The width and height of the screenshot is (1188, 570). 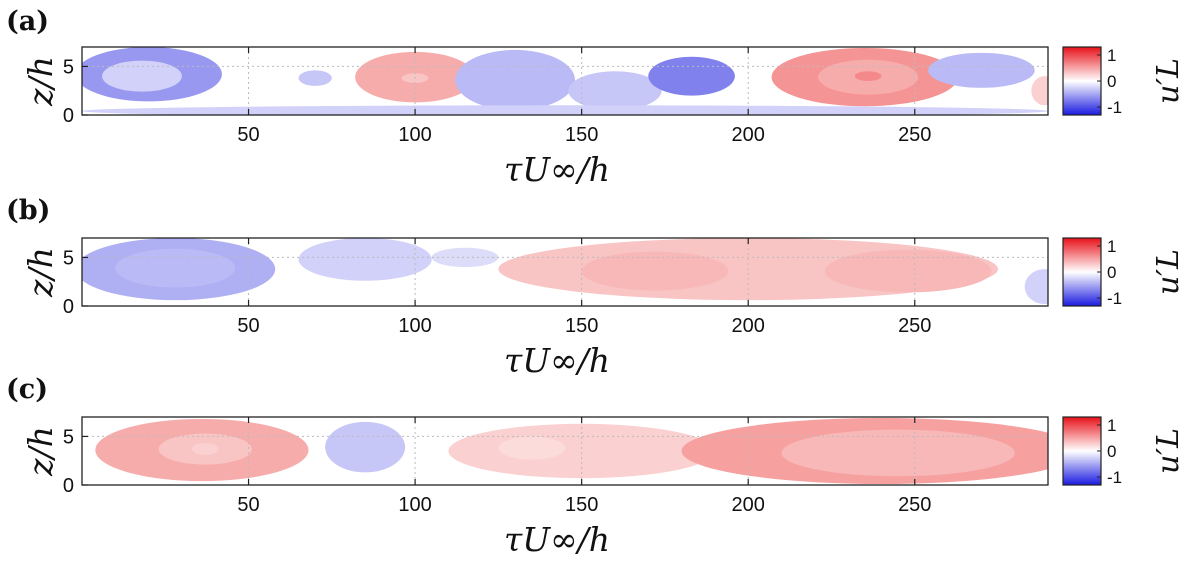 I want to click on panel-label: (a), so click(x=27, y=21).